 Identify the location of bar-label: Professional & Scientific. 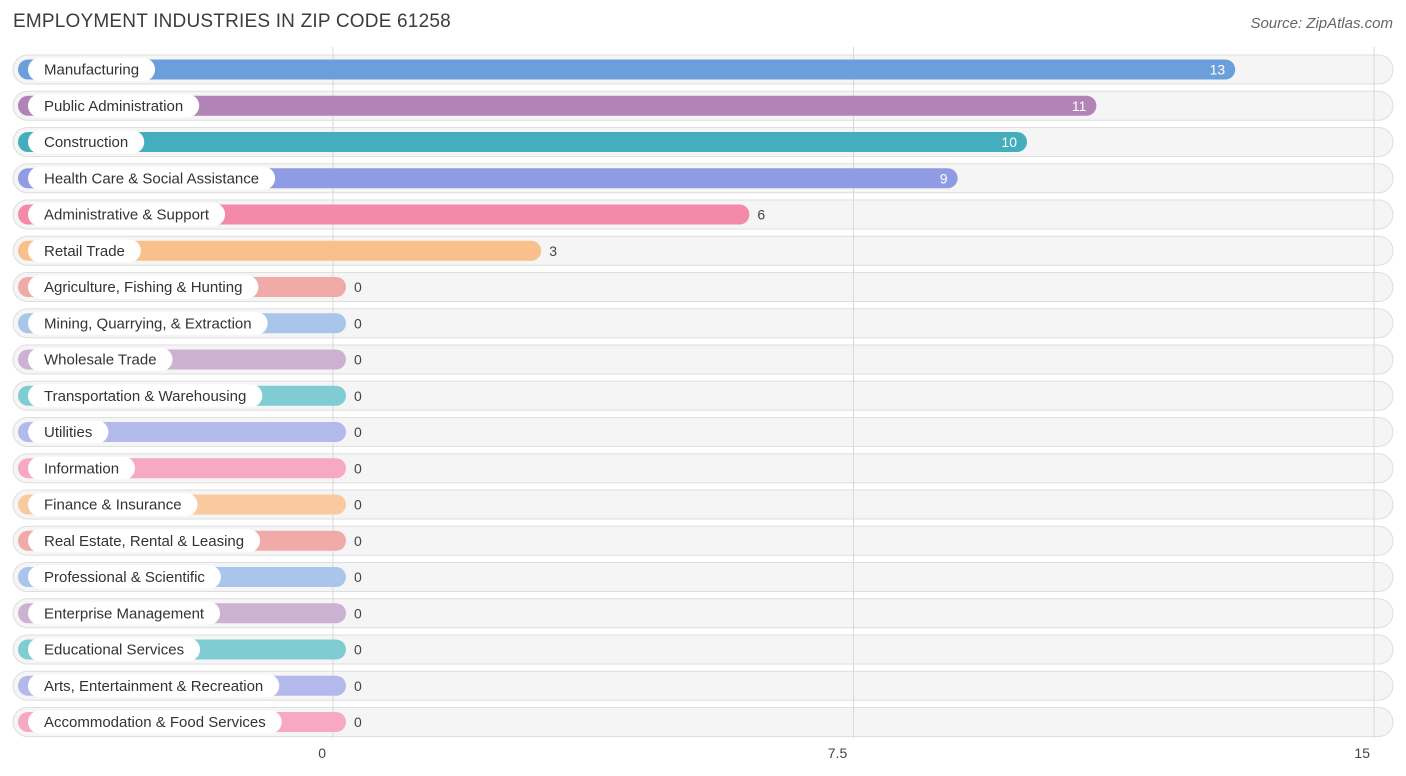
(124, 577).